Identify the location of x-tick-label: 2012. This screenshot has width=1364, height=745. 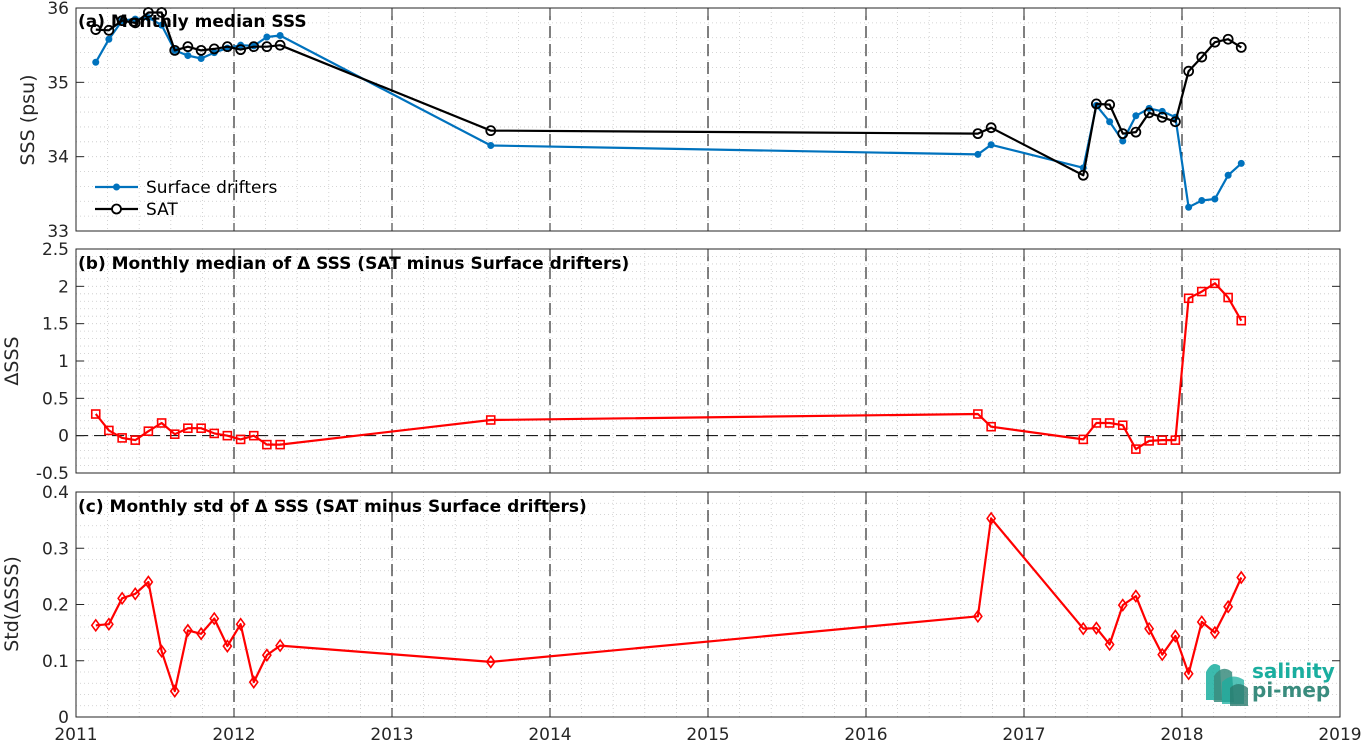
(233, 735).